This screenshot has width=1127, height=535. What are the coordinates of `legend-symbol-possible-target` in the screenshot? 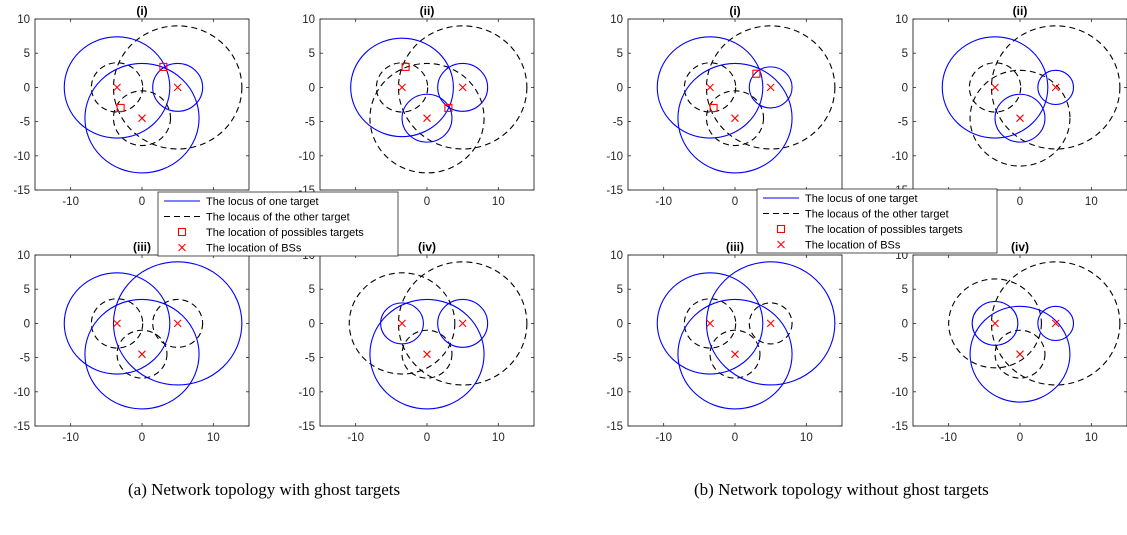 It's located at (781, 229).